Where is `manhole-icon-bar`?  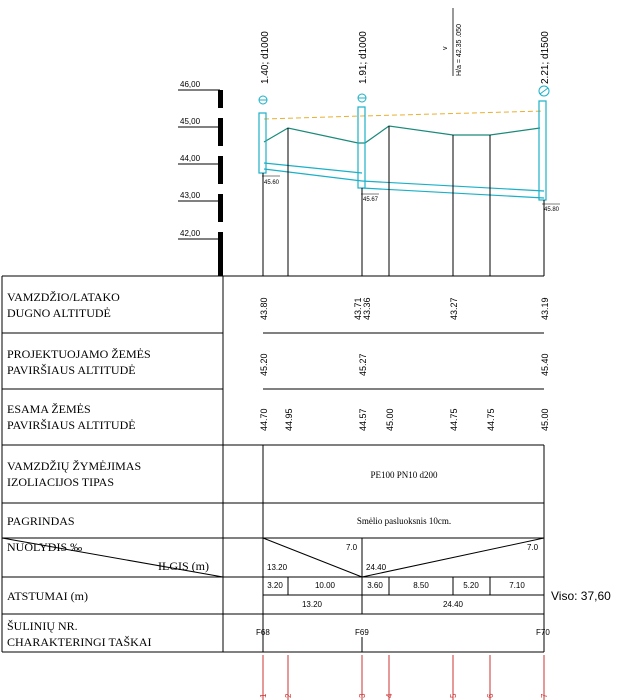
manhole-icon-bar is located at coordinates (544, 91).